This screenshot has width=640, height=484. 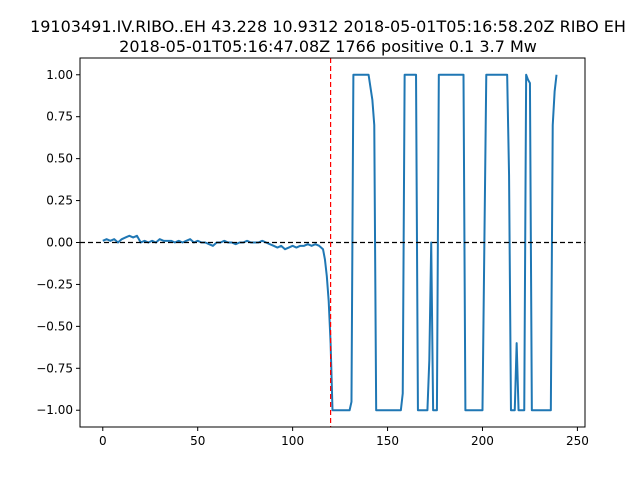 I want to click on y-tick-label: 0.00, so click(x=59, y=243).